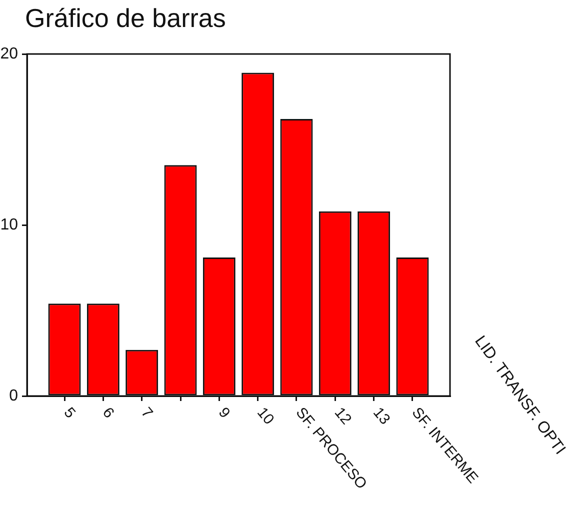 Image resolution: width=578 pixels, height=514 pixels. Describe the element at coordinates (147, 413) in the screenshot. I see `x-tick-label: 7` at that location.